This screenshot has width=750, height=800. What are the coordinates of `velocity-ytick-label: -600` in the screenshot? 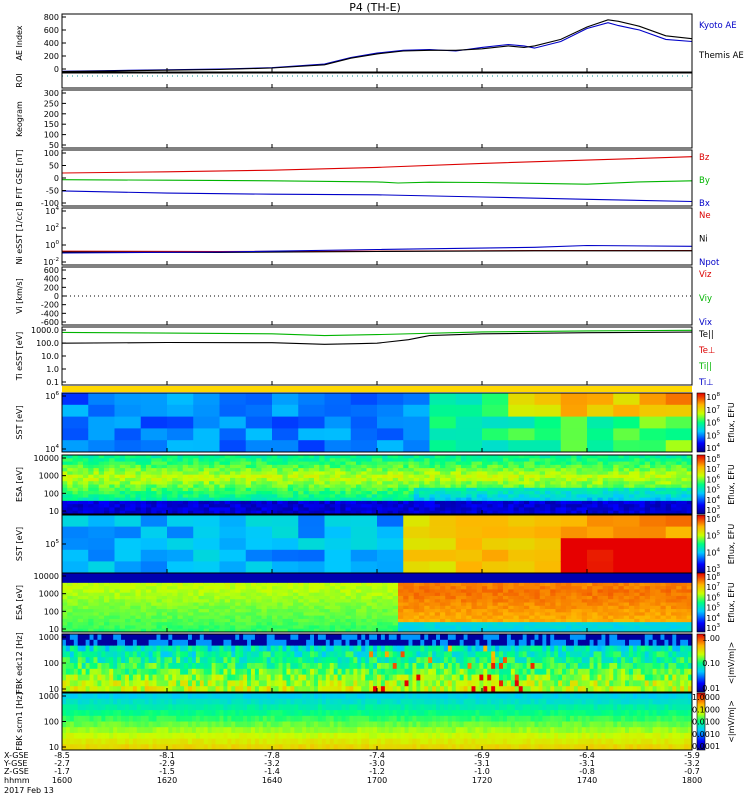 It's located at (50, 322).